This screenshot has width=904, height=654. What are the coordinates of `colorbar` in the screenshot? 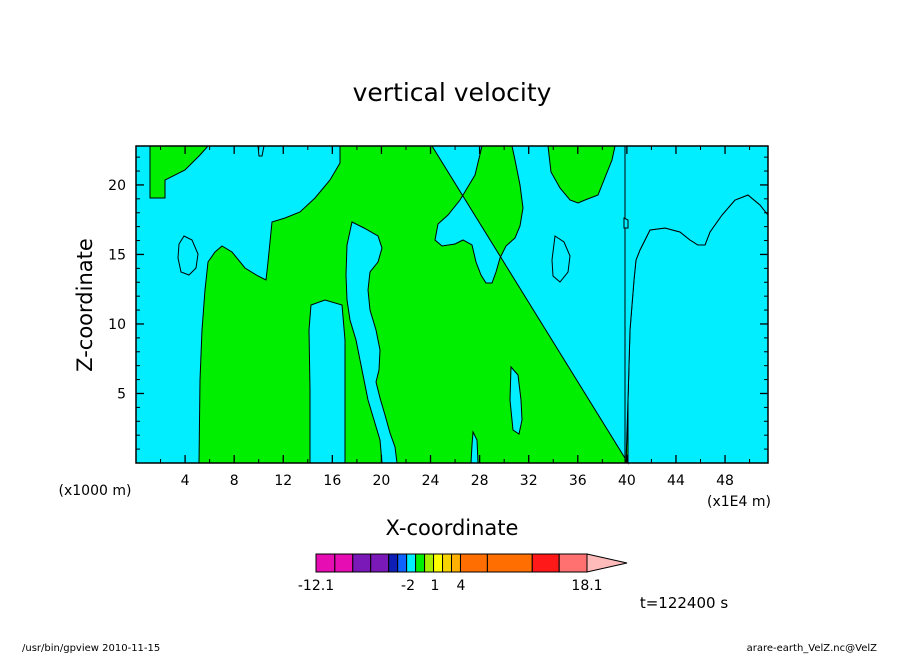 It's located at (471, 563).